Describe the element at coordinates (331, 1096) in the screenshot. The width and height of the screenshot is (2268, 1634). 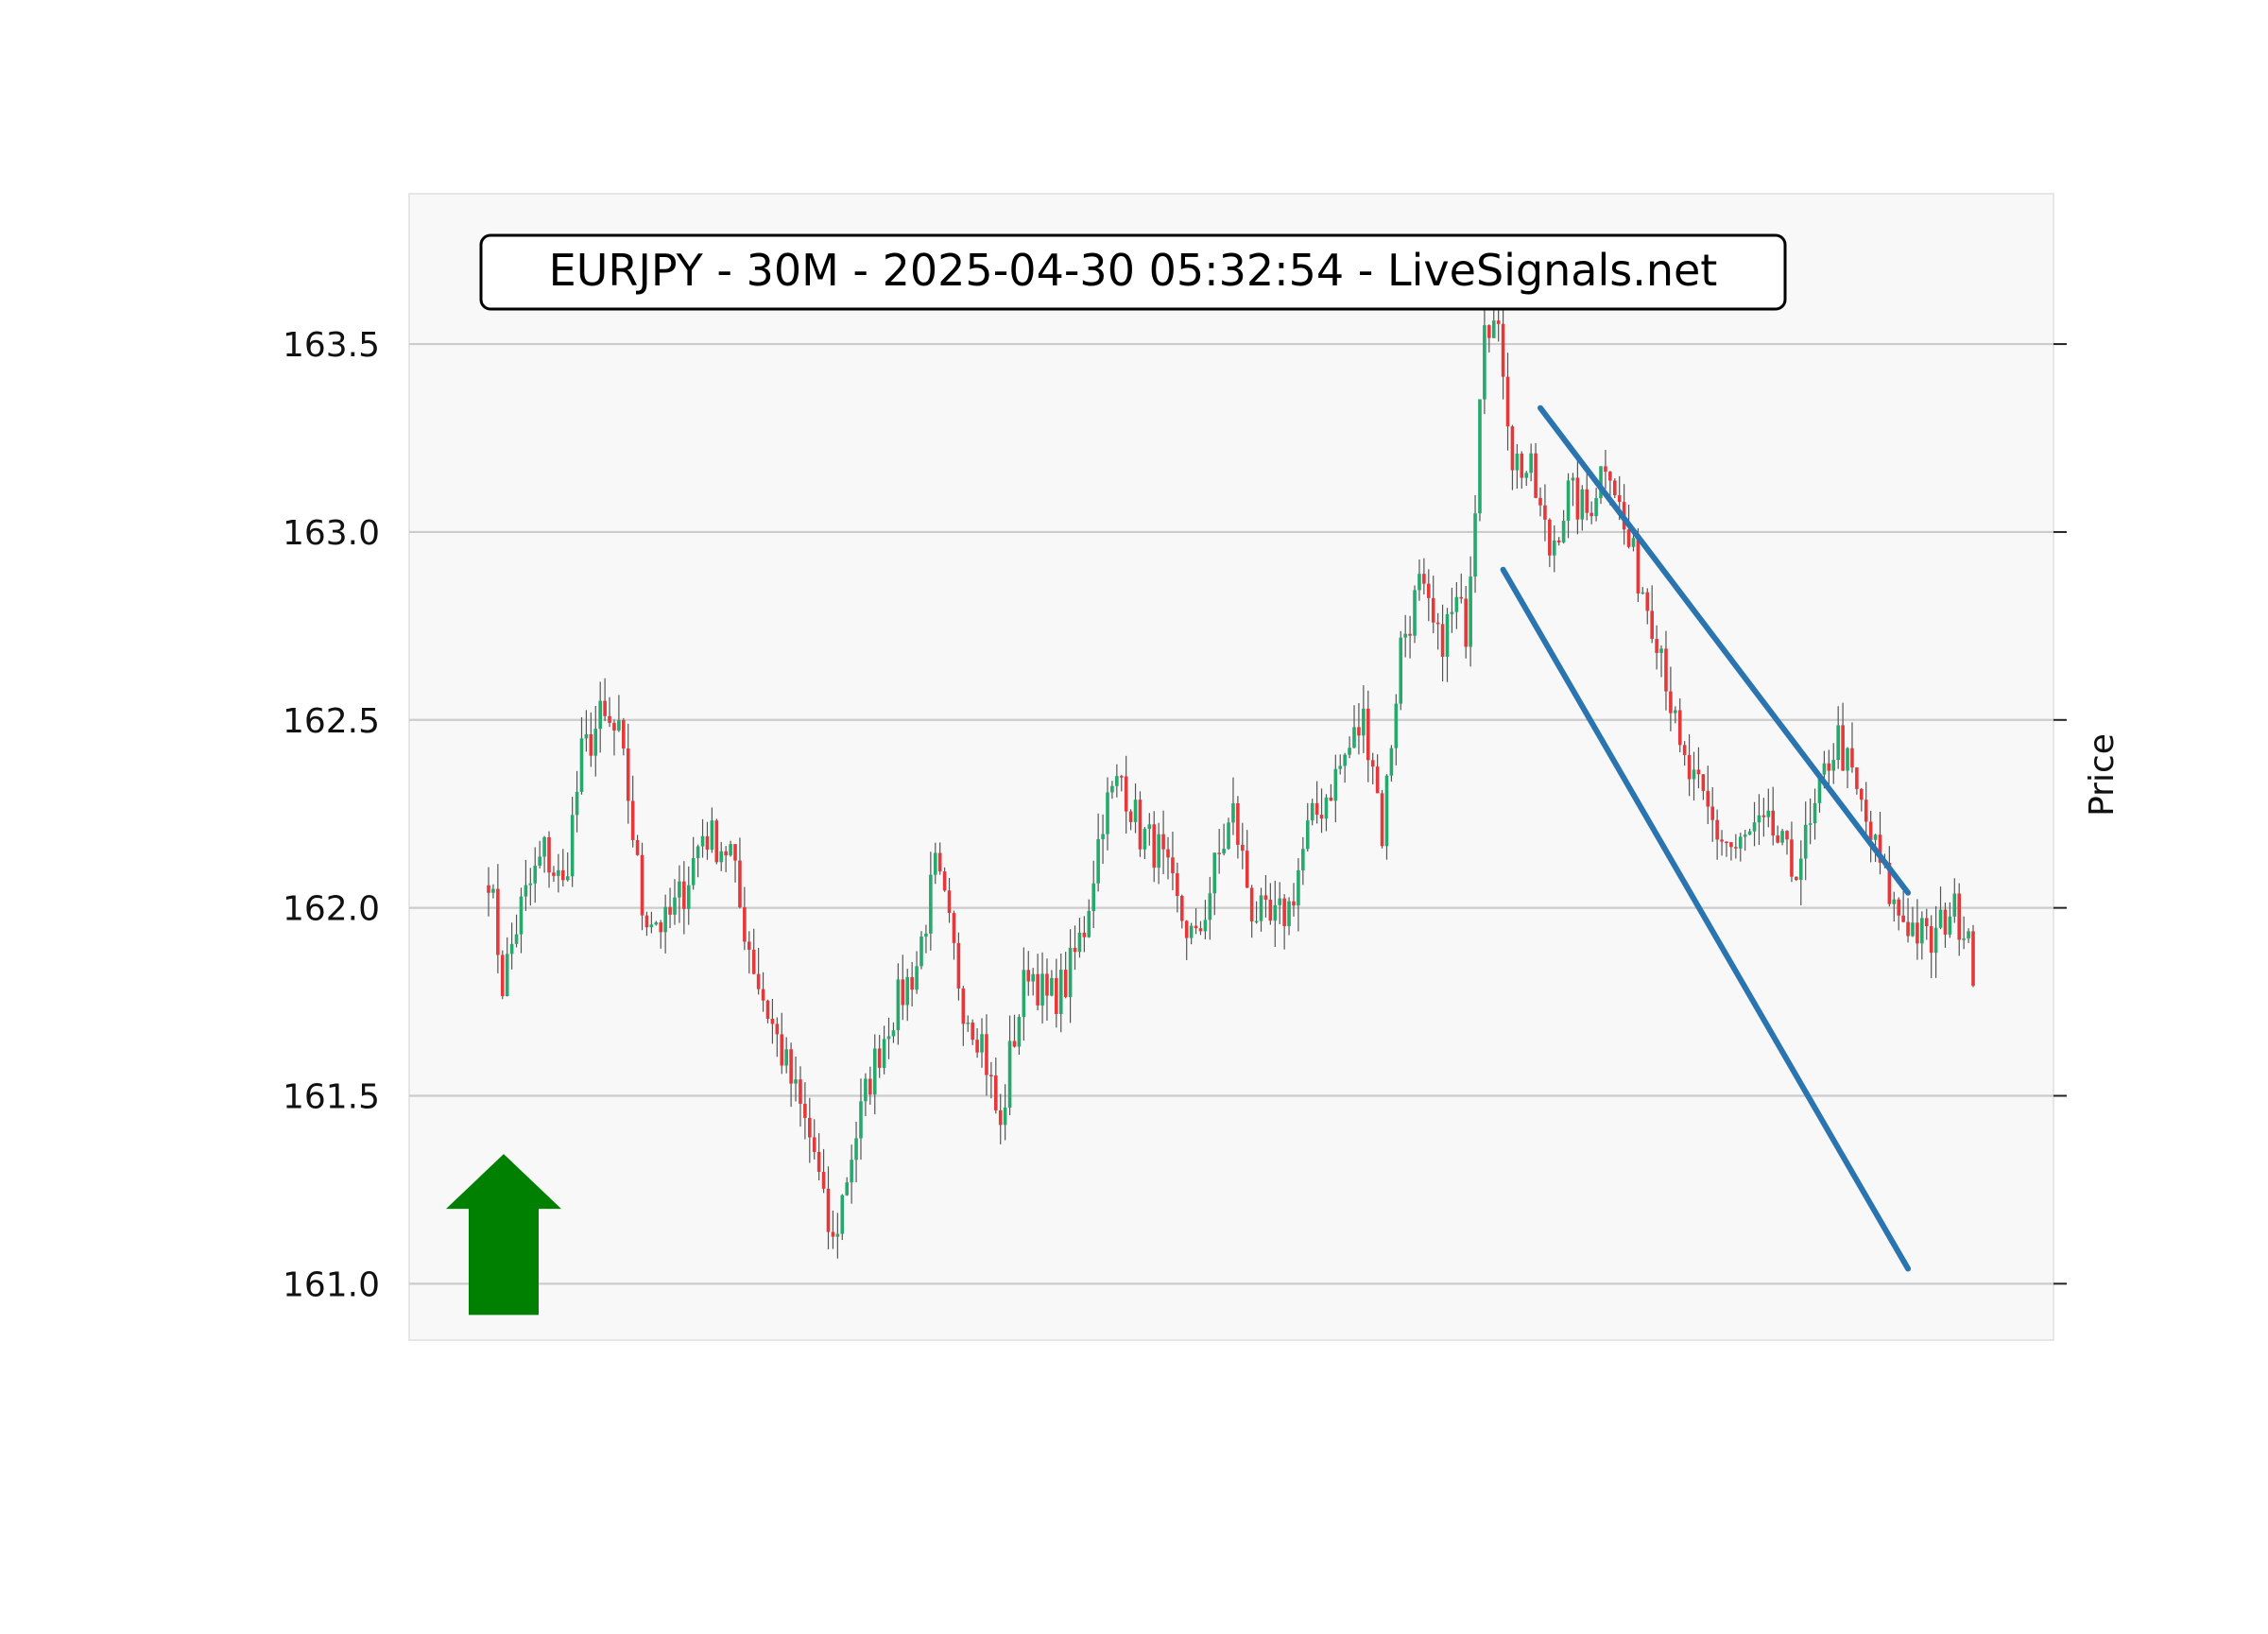
I see `y-tick-label: 161.5` at that location.